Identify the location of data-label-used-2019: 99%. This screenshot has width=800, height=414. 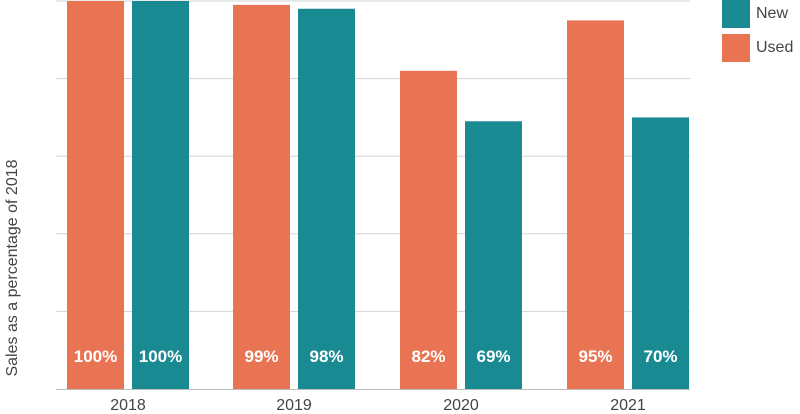
(261, 356).